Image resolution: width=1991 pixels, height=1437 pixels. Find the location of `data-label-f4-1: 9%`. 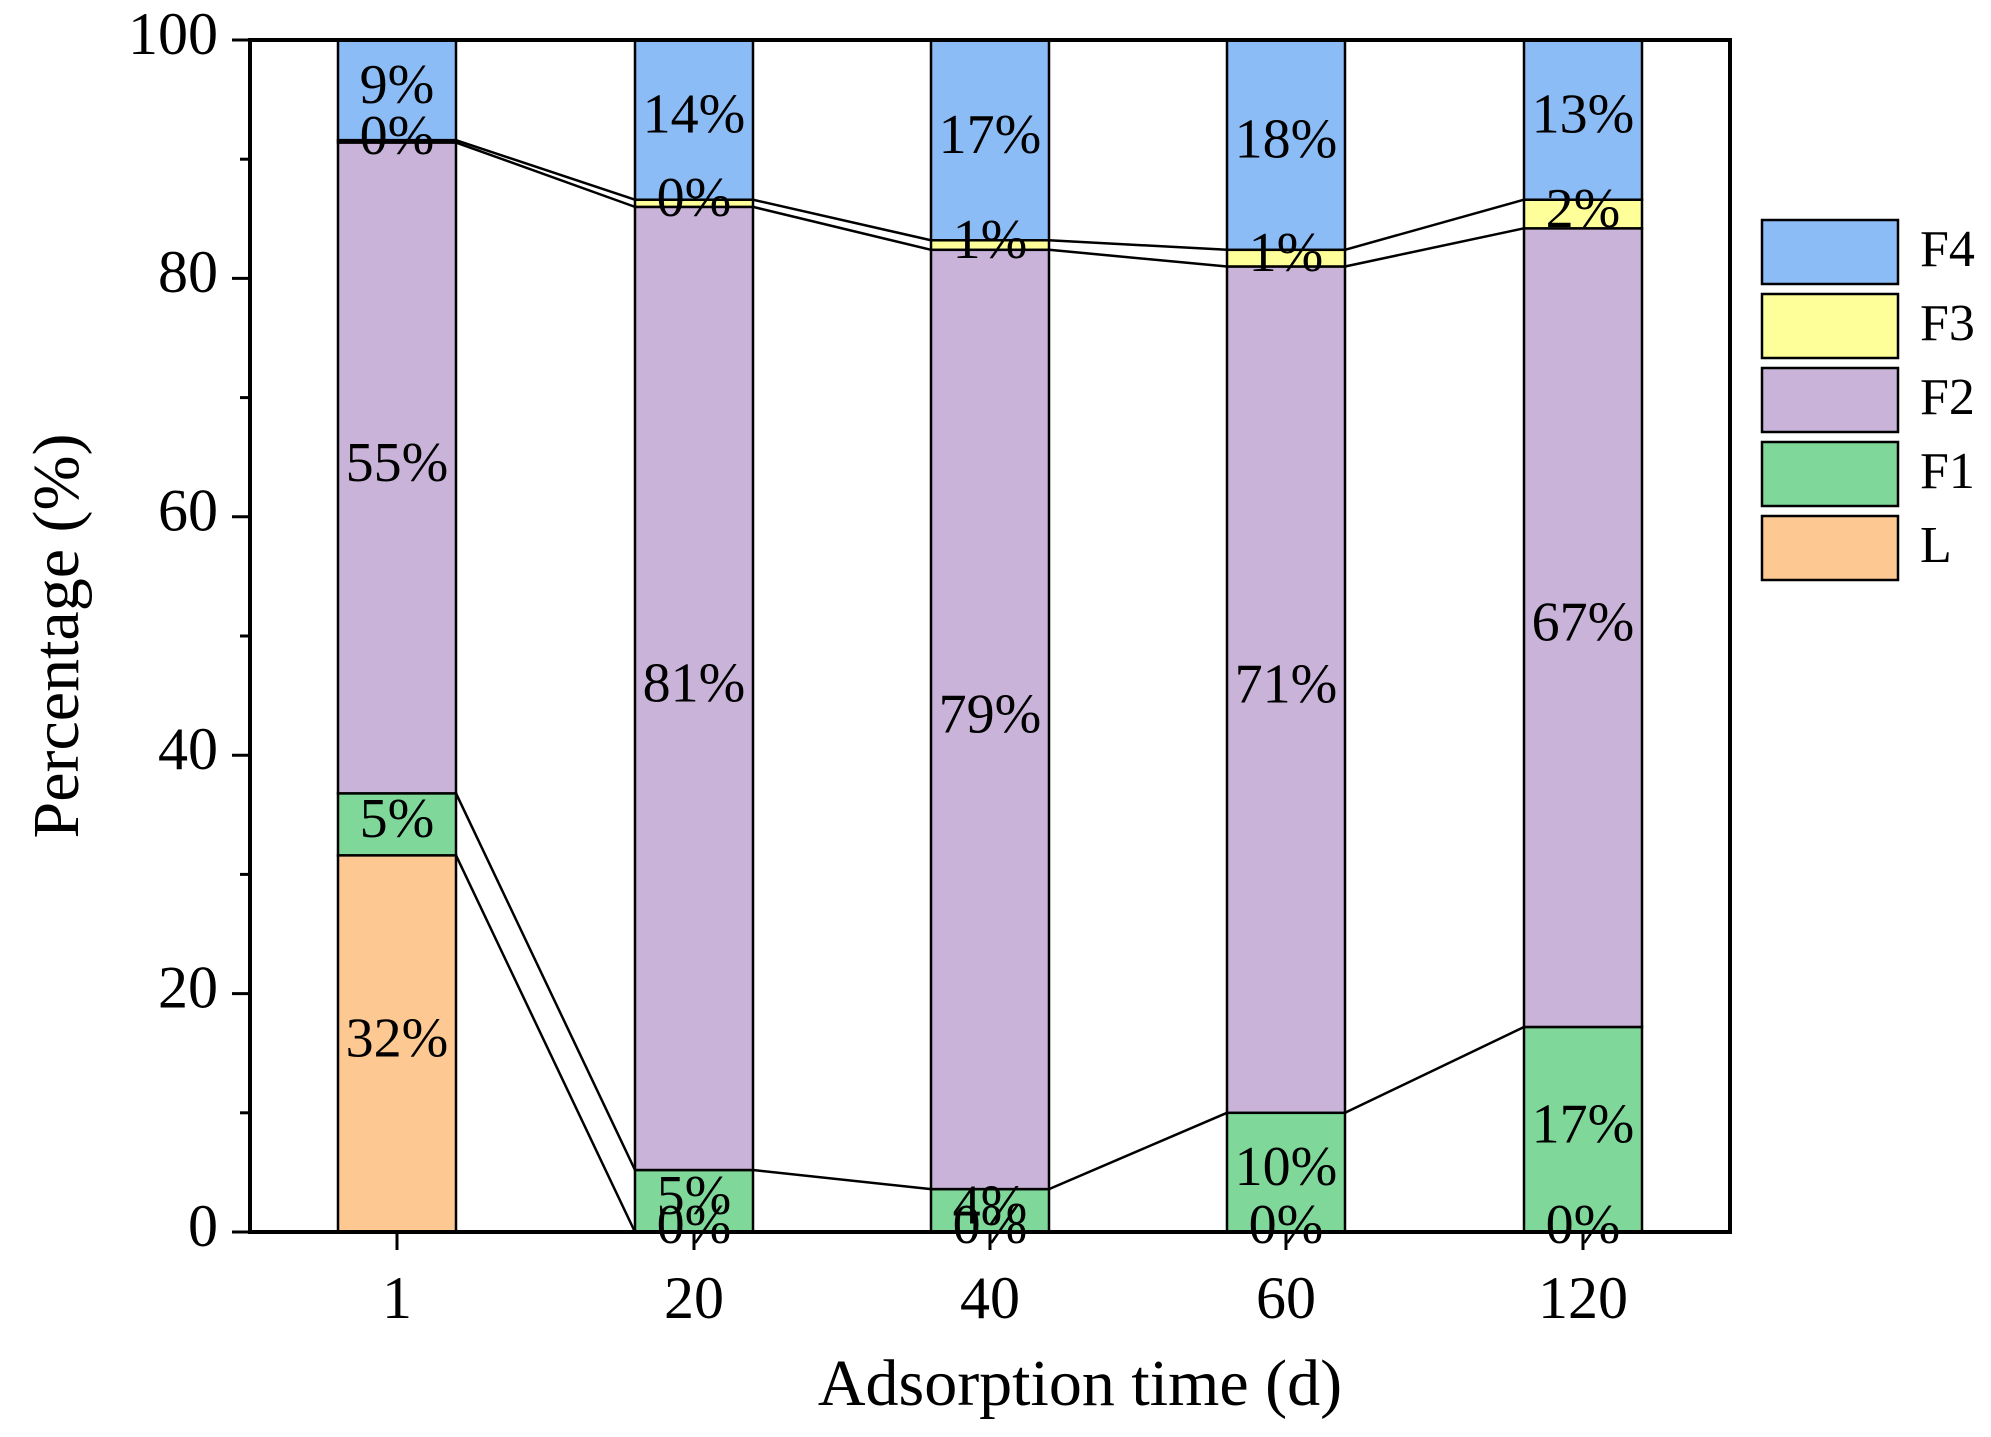

data-label-f4-1: 9% is located at coordinates (397, 85).